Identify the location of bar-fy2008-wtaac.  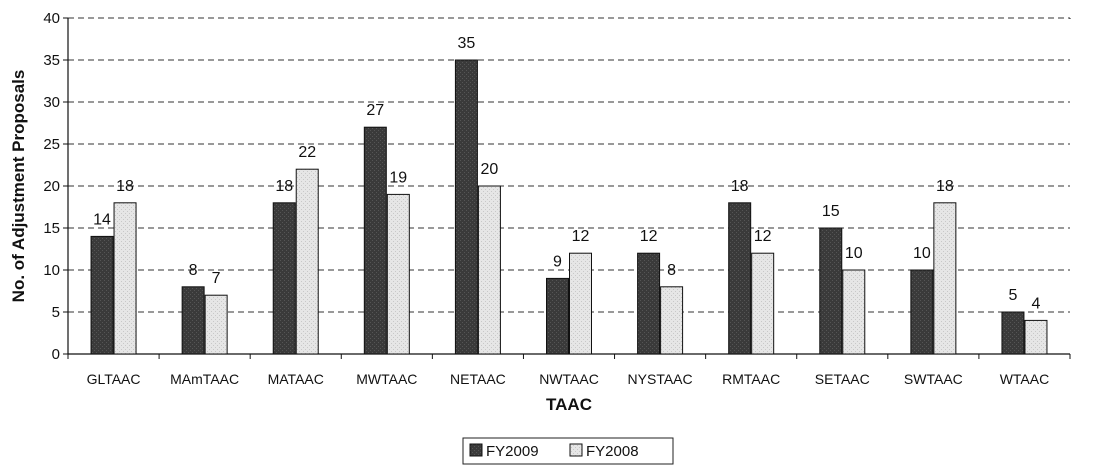
(1036, 337).